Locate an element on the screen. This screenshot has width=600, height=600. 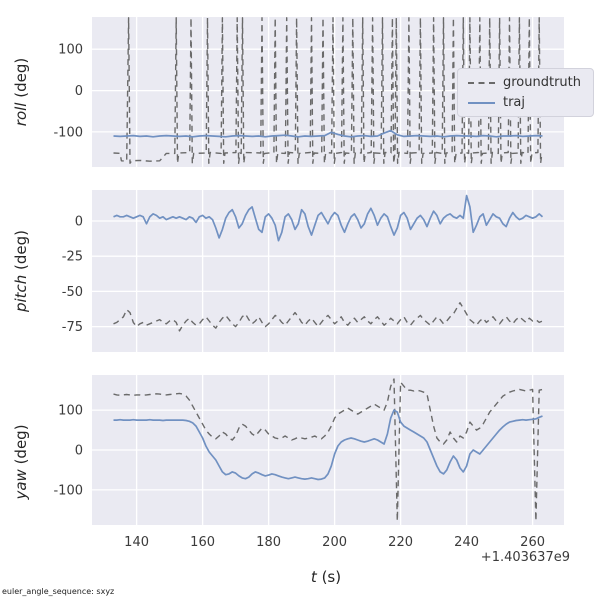
svg-text: 220 is located at coordinates (400, 542).